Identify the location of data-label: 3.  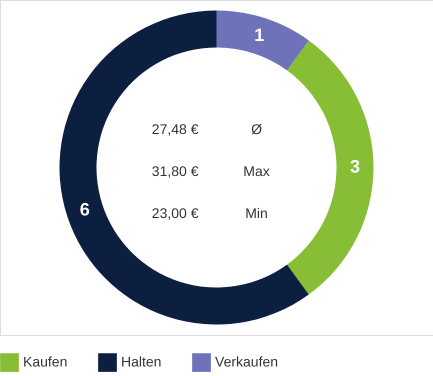
(355, 166).